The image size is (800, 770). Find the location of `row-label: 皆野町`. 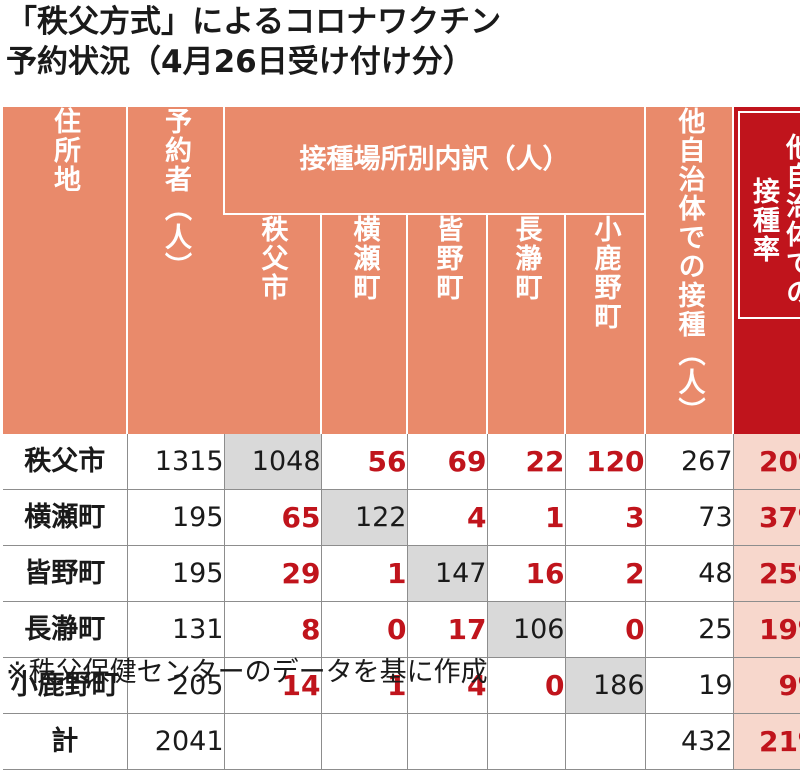

row-label: 皆野町 is located at coordinates (65, 573).